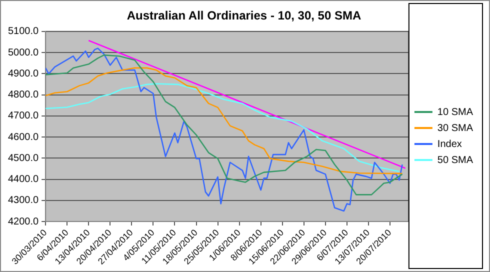  Describe the element at coordinates (24, 200) in the screenshot. I see `y-tick-label: 4300.0` at that location.